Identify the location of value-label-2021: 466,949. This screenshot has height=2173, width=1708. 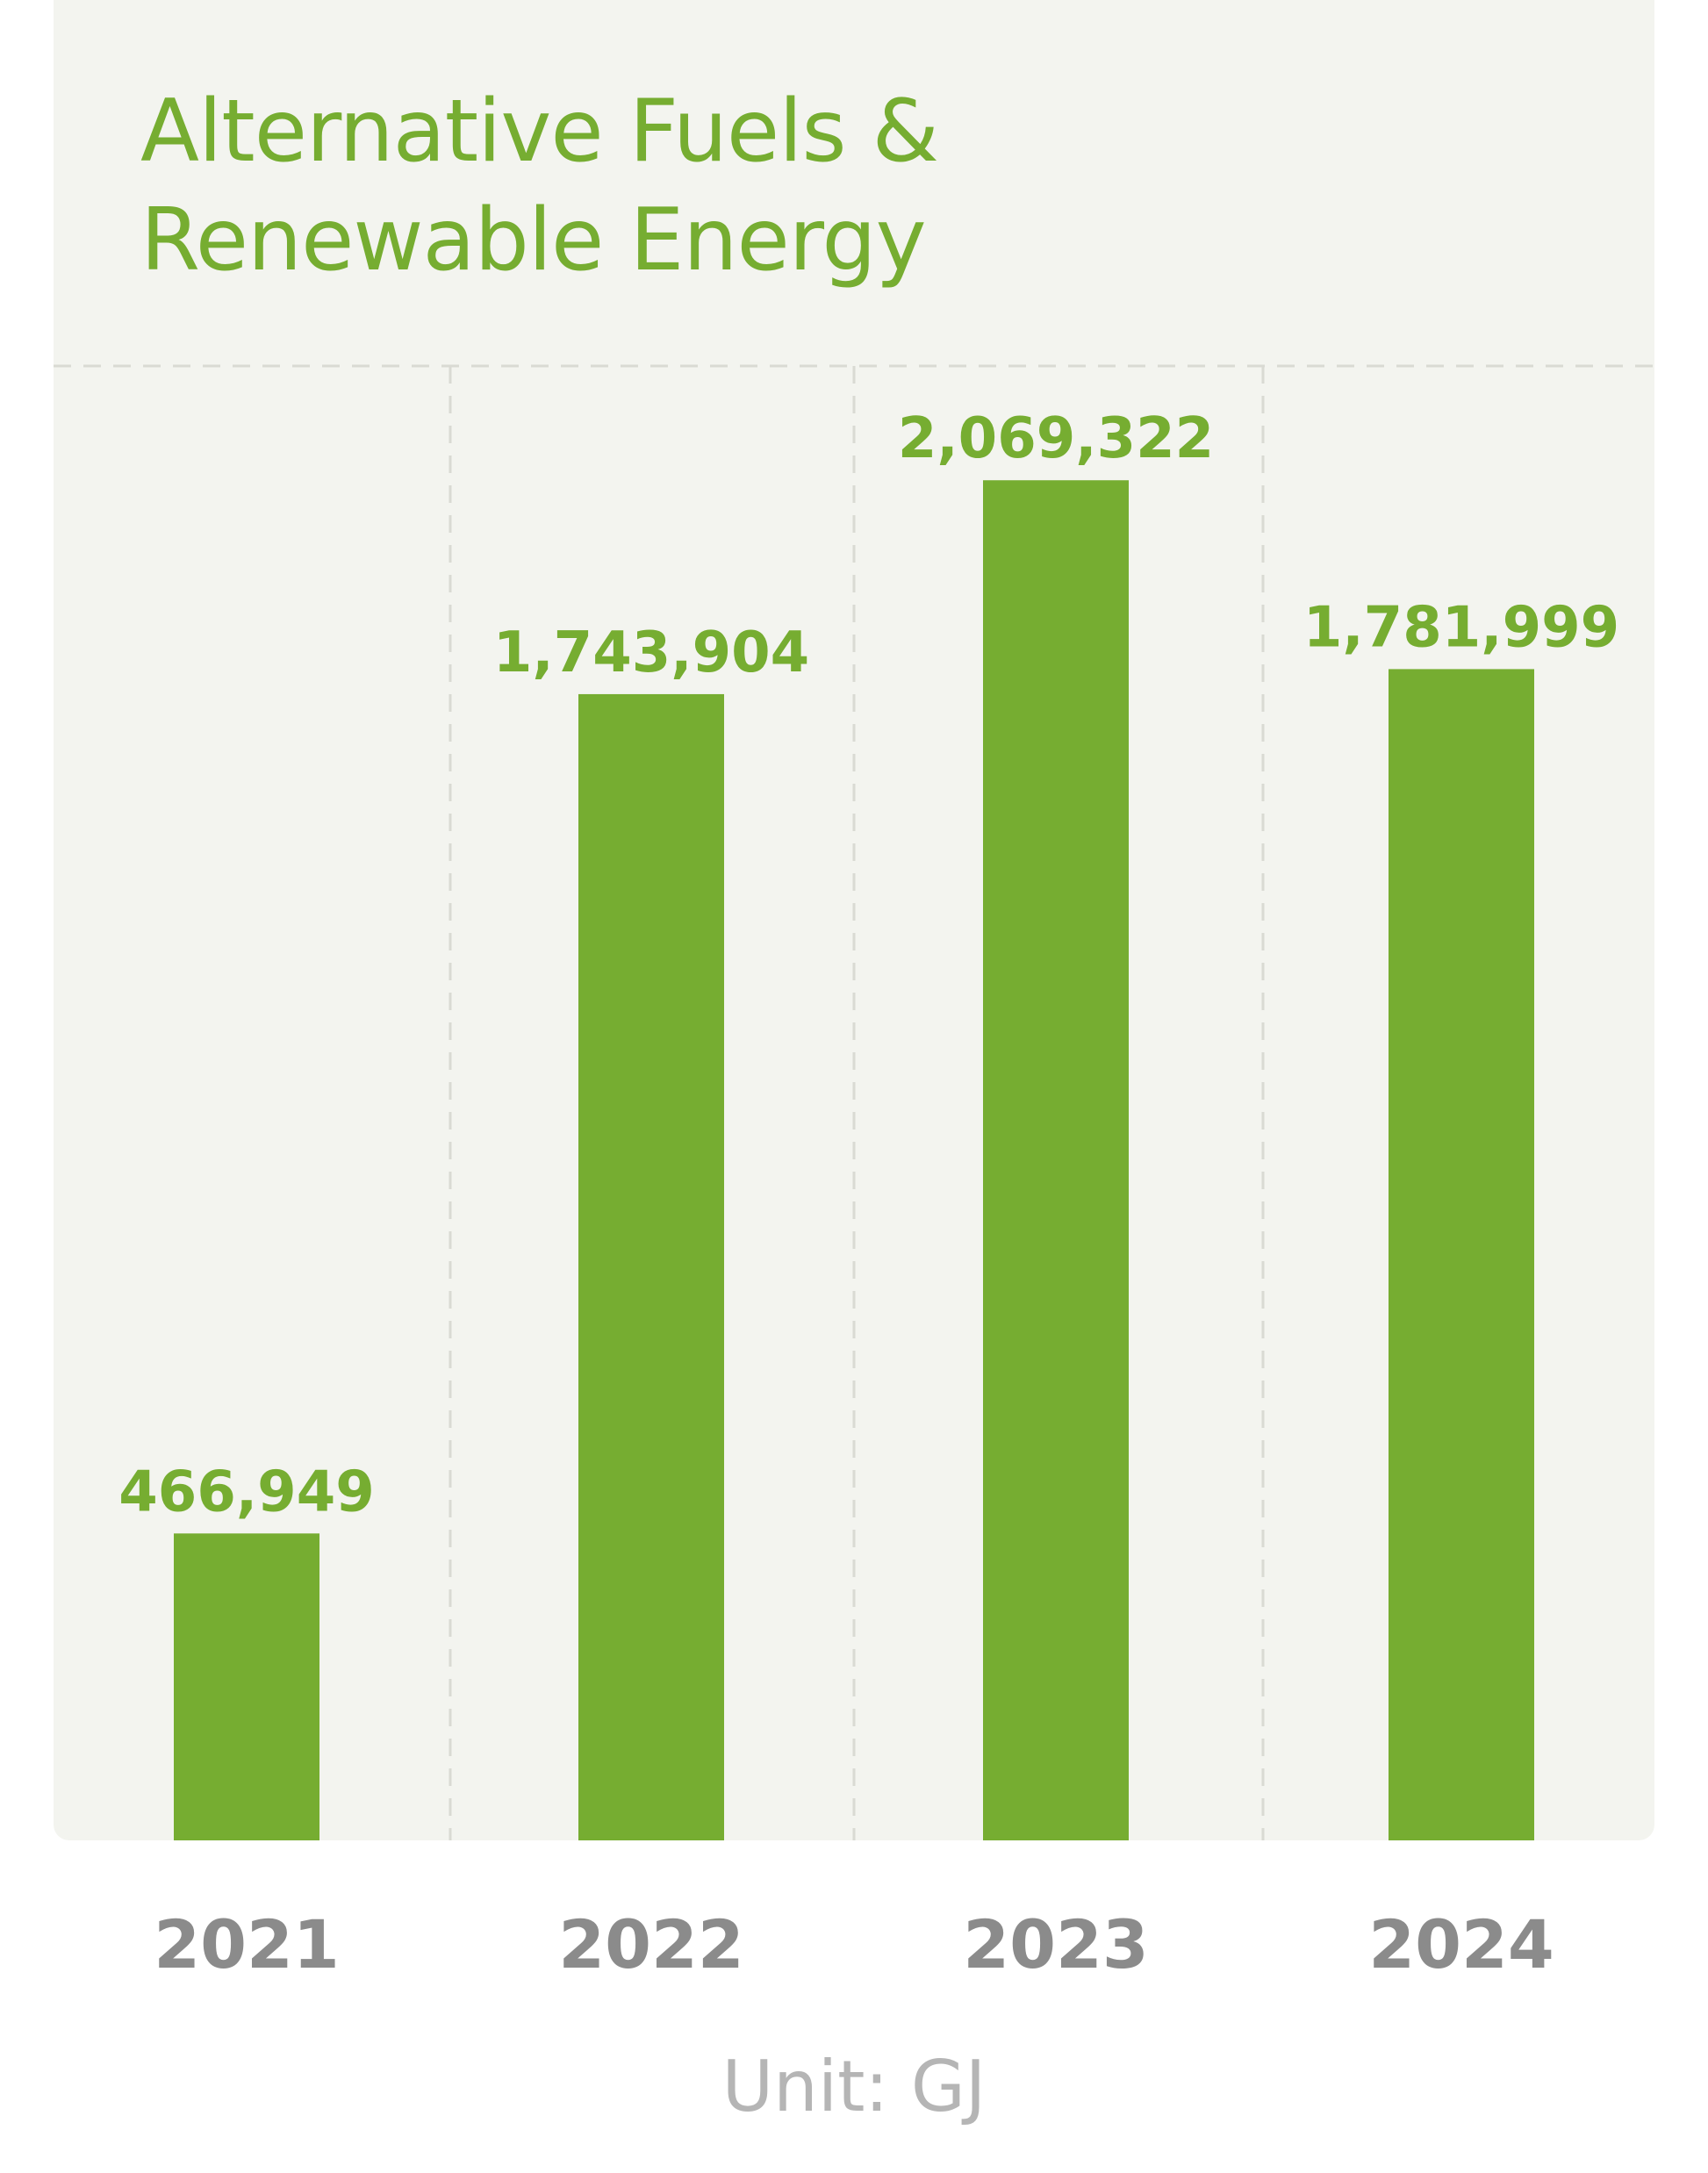
(247, 1491).